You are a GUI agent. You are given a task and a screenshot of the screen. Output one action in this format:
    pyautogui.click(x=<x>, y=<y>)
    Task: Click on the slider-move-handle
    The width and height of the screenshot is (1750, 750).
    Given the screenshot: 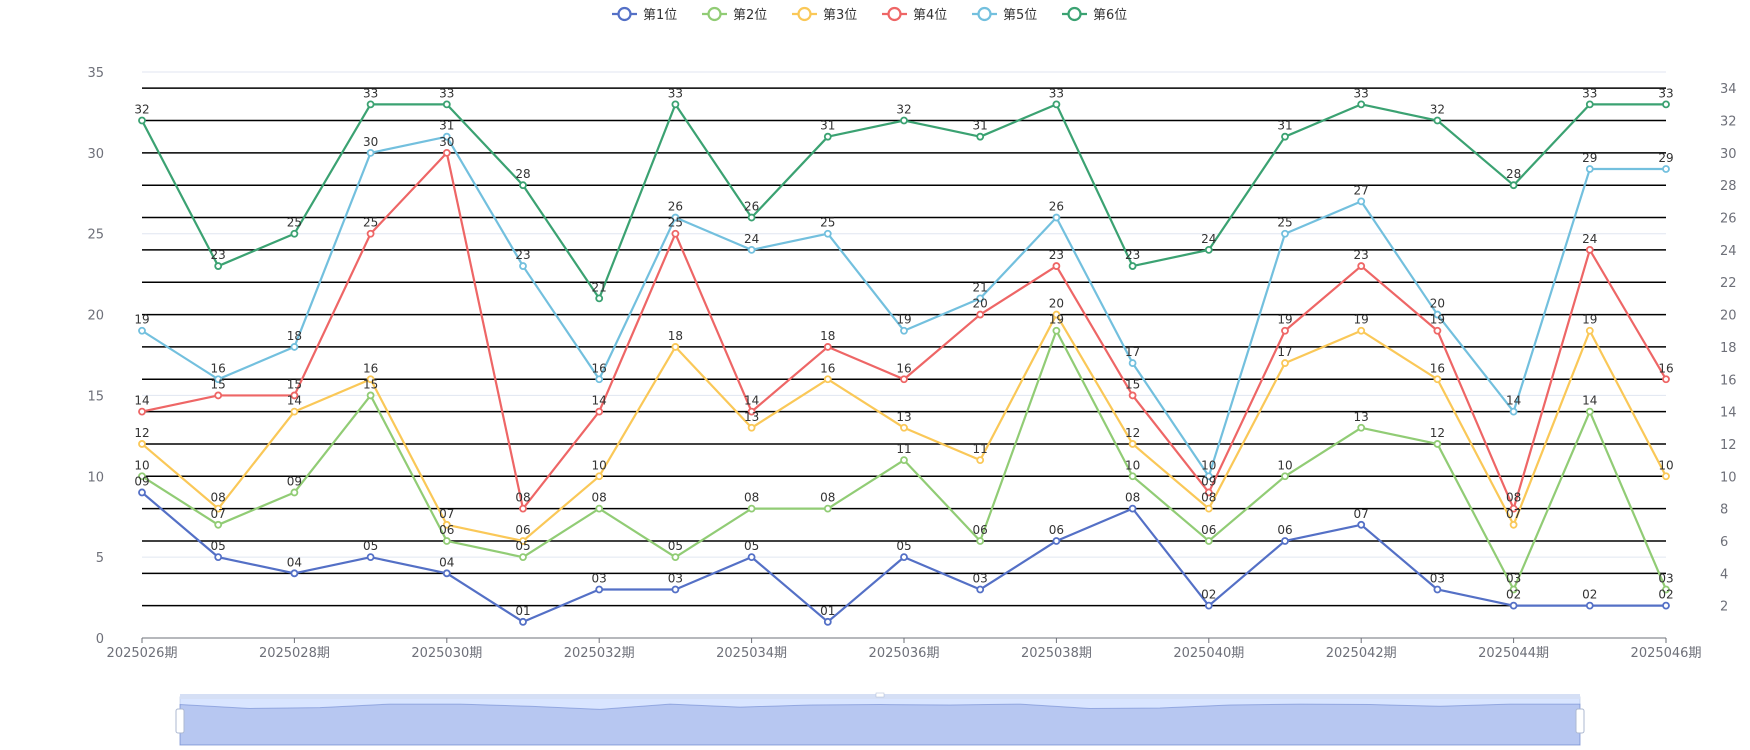 What is the action you would take?
    pyautogui.click(x=880, y=695)
    